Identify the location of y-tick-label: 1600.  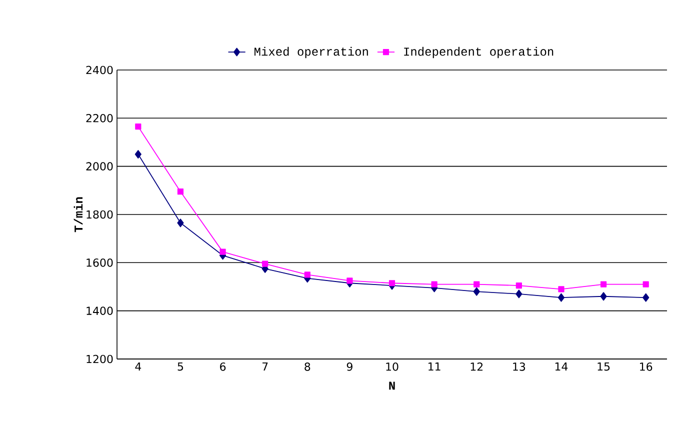
(99, 262).